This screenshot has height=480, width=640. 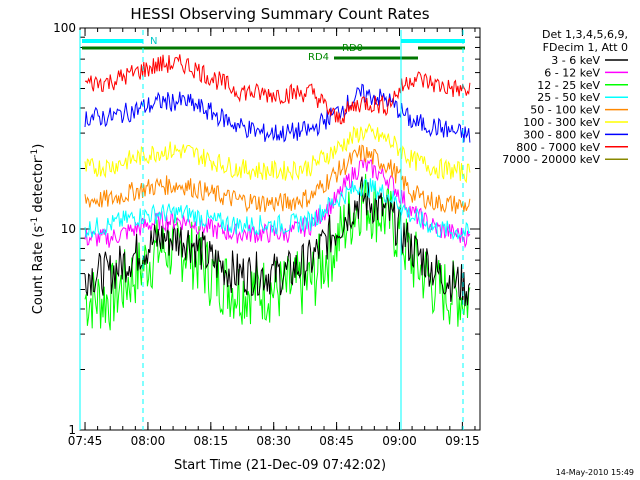 What do you see at coordinates (561, 134) in the screenshot?
I see `legend-label: 300 - 800 keV` at bounding box center [561, 134].